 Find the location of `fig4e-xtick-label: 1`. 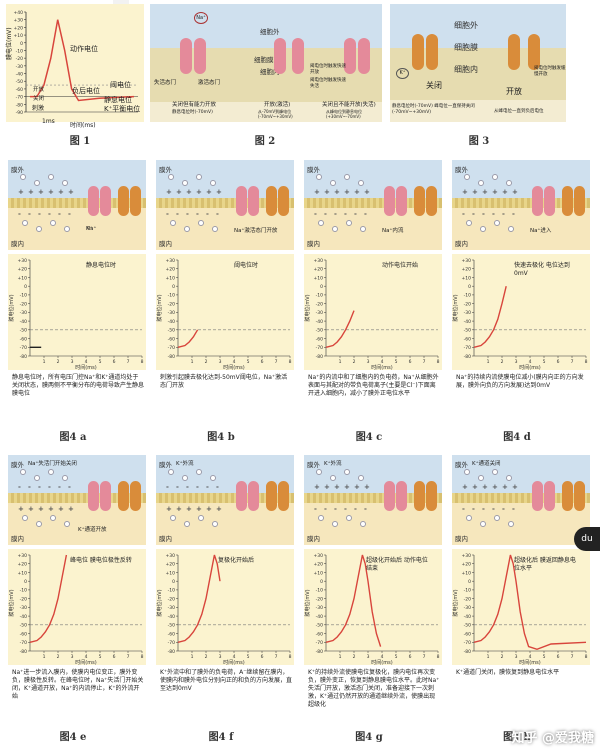

fig4e-xtick-label: 1 is located at coordinates (44, 657).